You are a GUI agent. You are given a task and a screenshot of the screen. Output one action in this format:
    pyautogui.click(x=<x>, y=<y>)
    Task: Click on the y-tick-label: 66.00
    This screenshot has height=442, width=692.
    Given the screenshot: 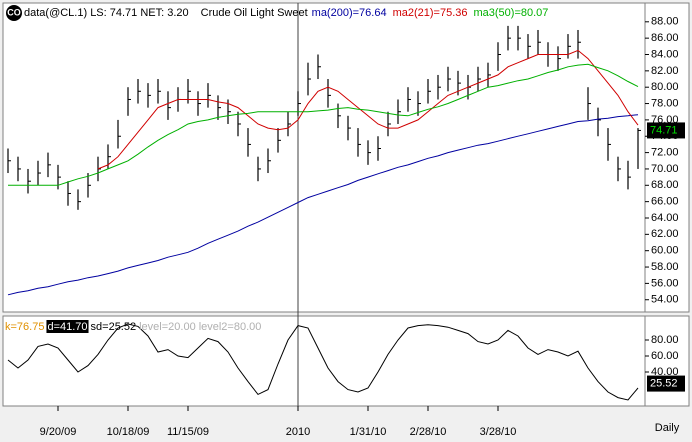 What is the action you would take?
    pyautogui.click(x=665, y=202)
    